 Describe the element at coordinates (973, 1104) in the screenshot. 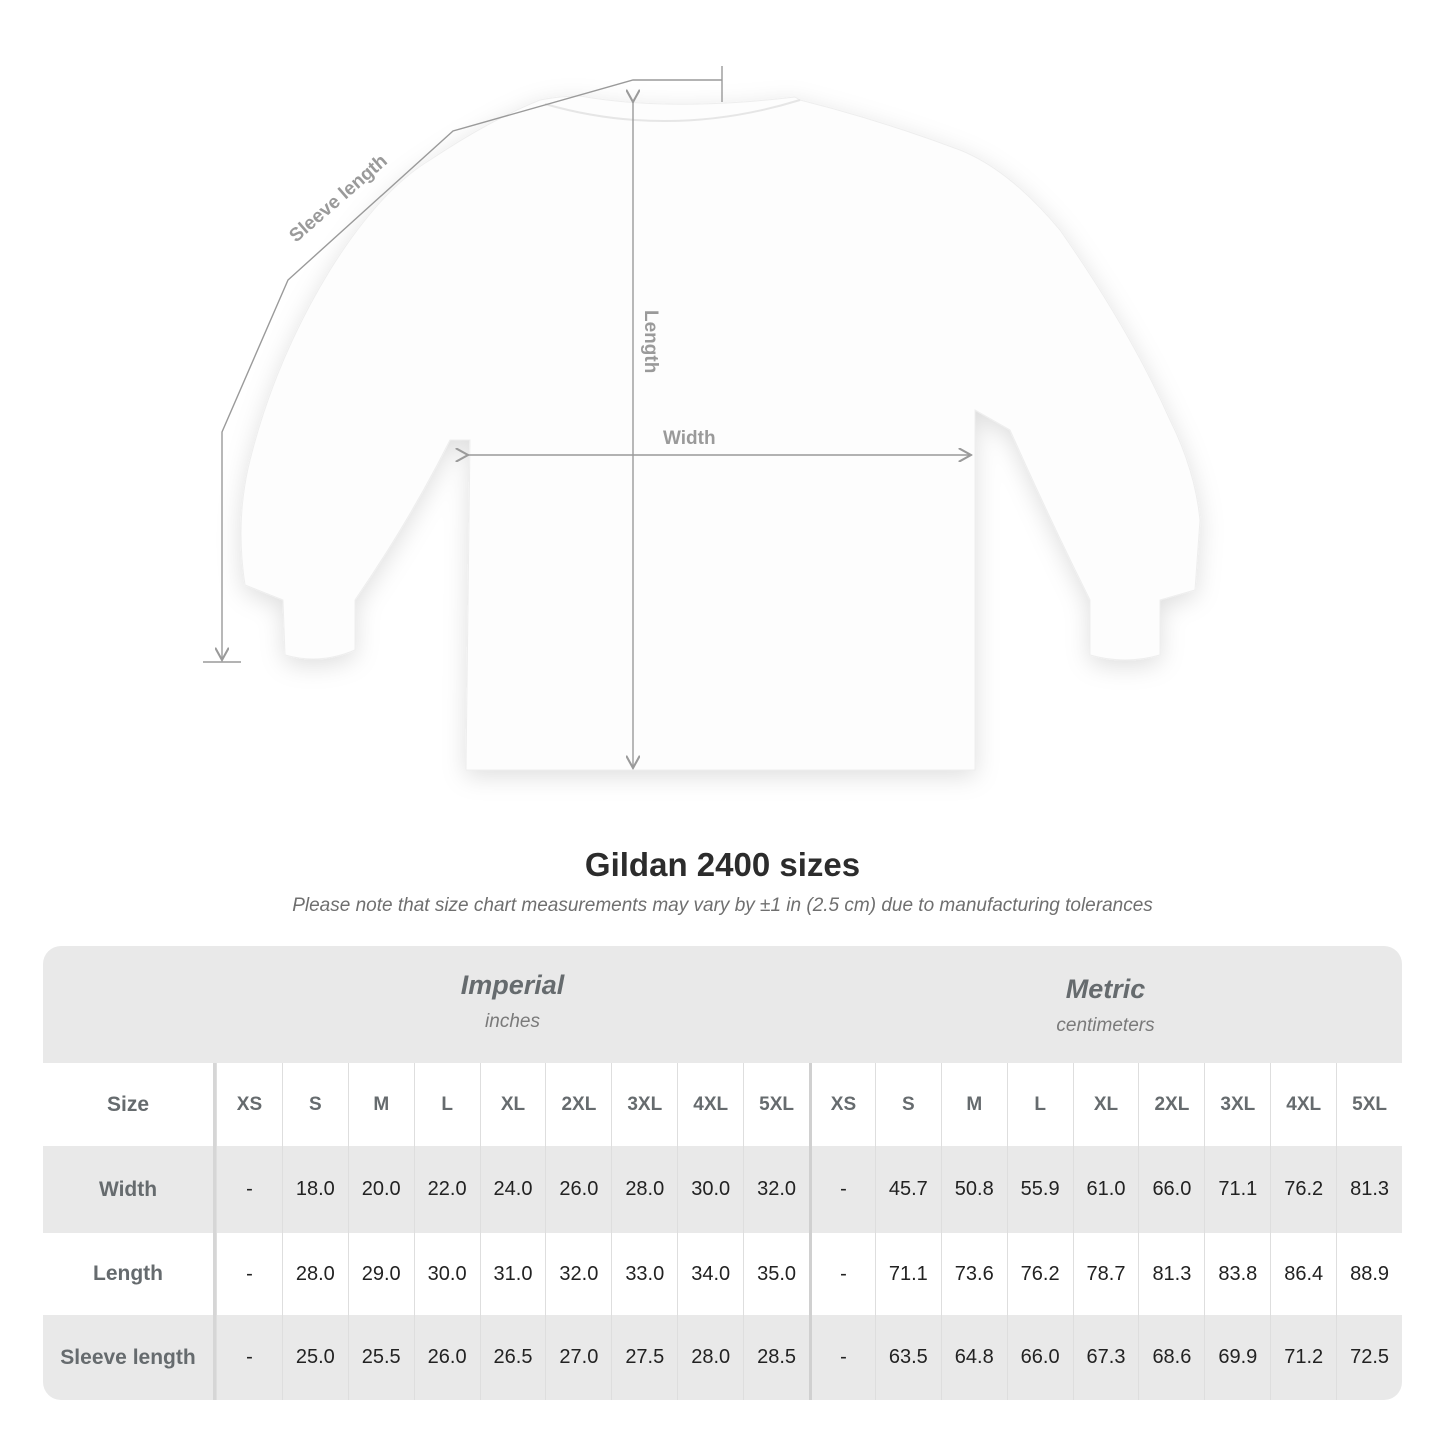

I see `size-header-metric: M` at that location.